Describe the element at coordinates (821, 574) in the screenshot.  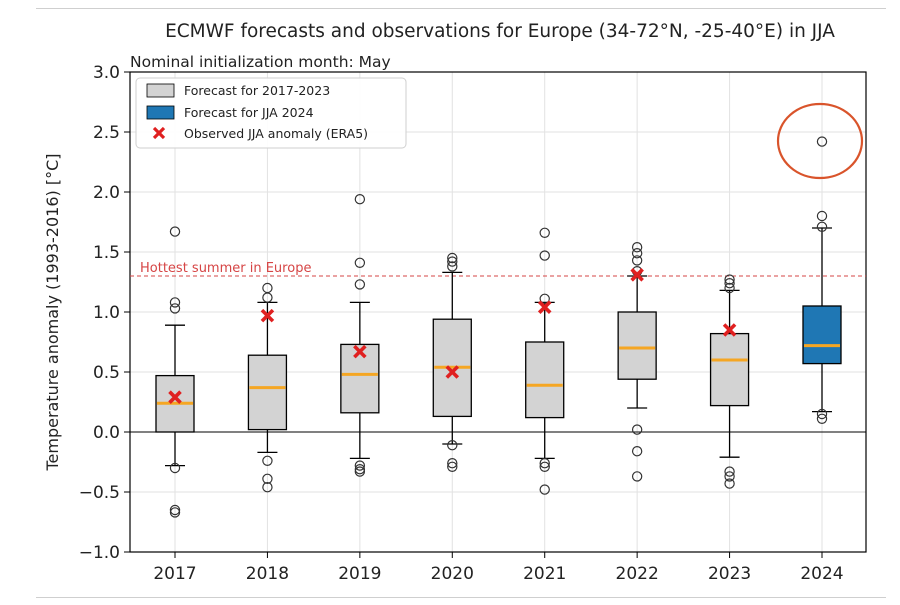
I see `x-tick-label: 2024` at that location.